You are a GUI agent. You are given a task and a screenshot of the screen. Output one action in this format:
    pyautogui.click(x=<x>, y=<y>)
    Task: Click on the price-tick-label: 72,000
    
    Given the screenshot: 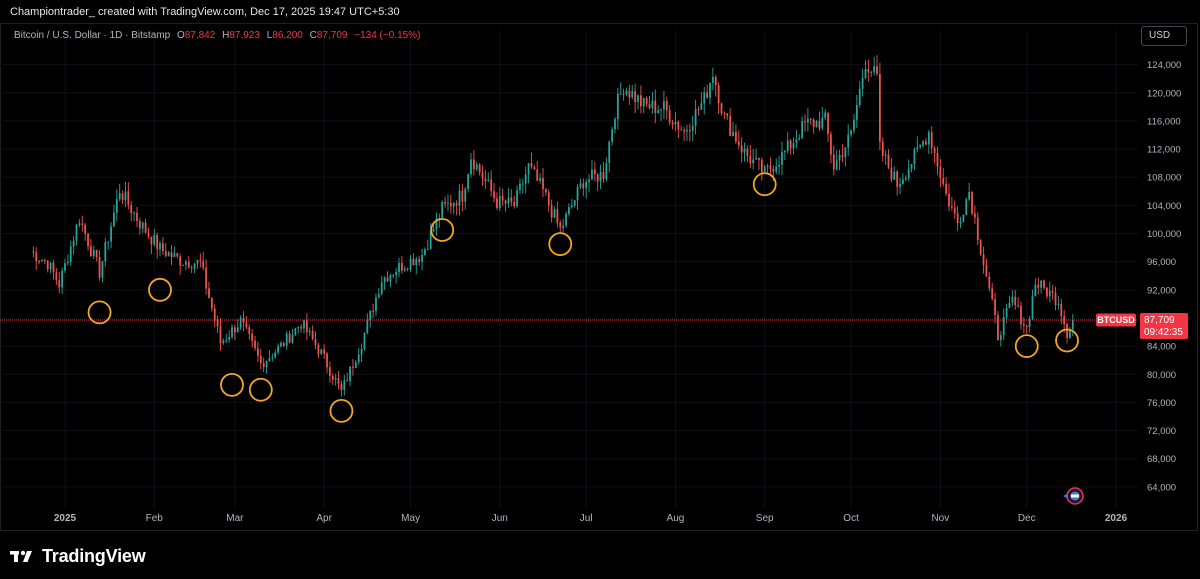 What is the action you would take?
    pyautogui.click(x=1161, y=431)
    